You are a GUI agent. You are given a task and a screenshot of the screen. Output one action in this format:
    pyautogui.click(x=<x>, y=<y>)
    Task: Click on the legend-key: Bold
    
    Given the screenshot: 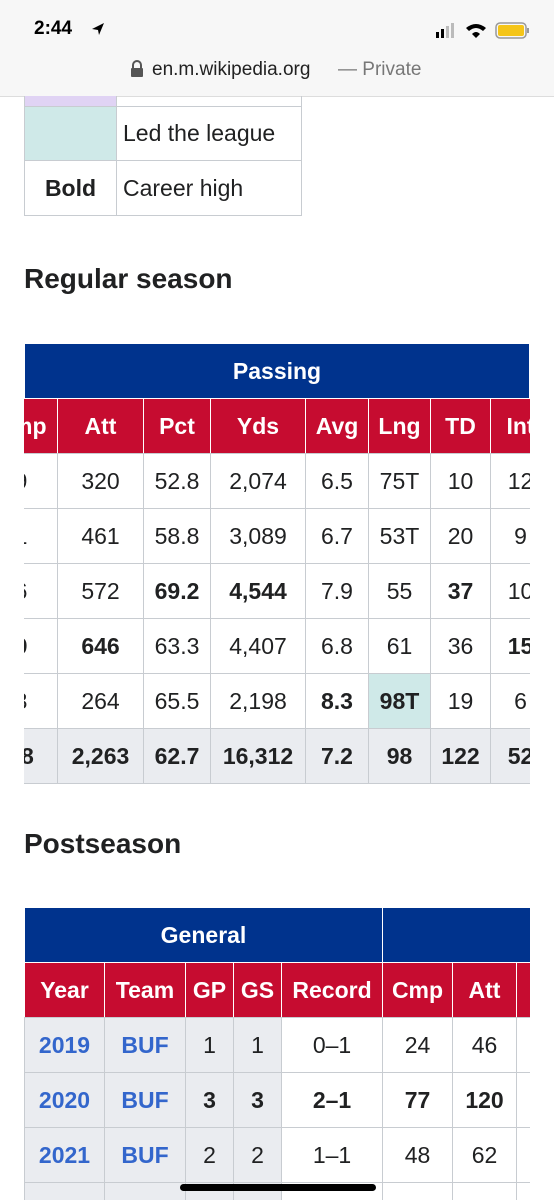 What is the action you would take?
    pyautogui.click(x=70, y=188)
    